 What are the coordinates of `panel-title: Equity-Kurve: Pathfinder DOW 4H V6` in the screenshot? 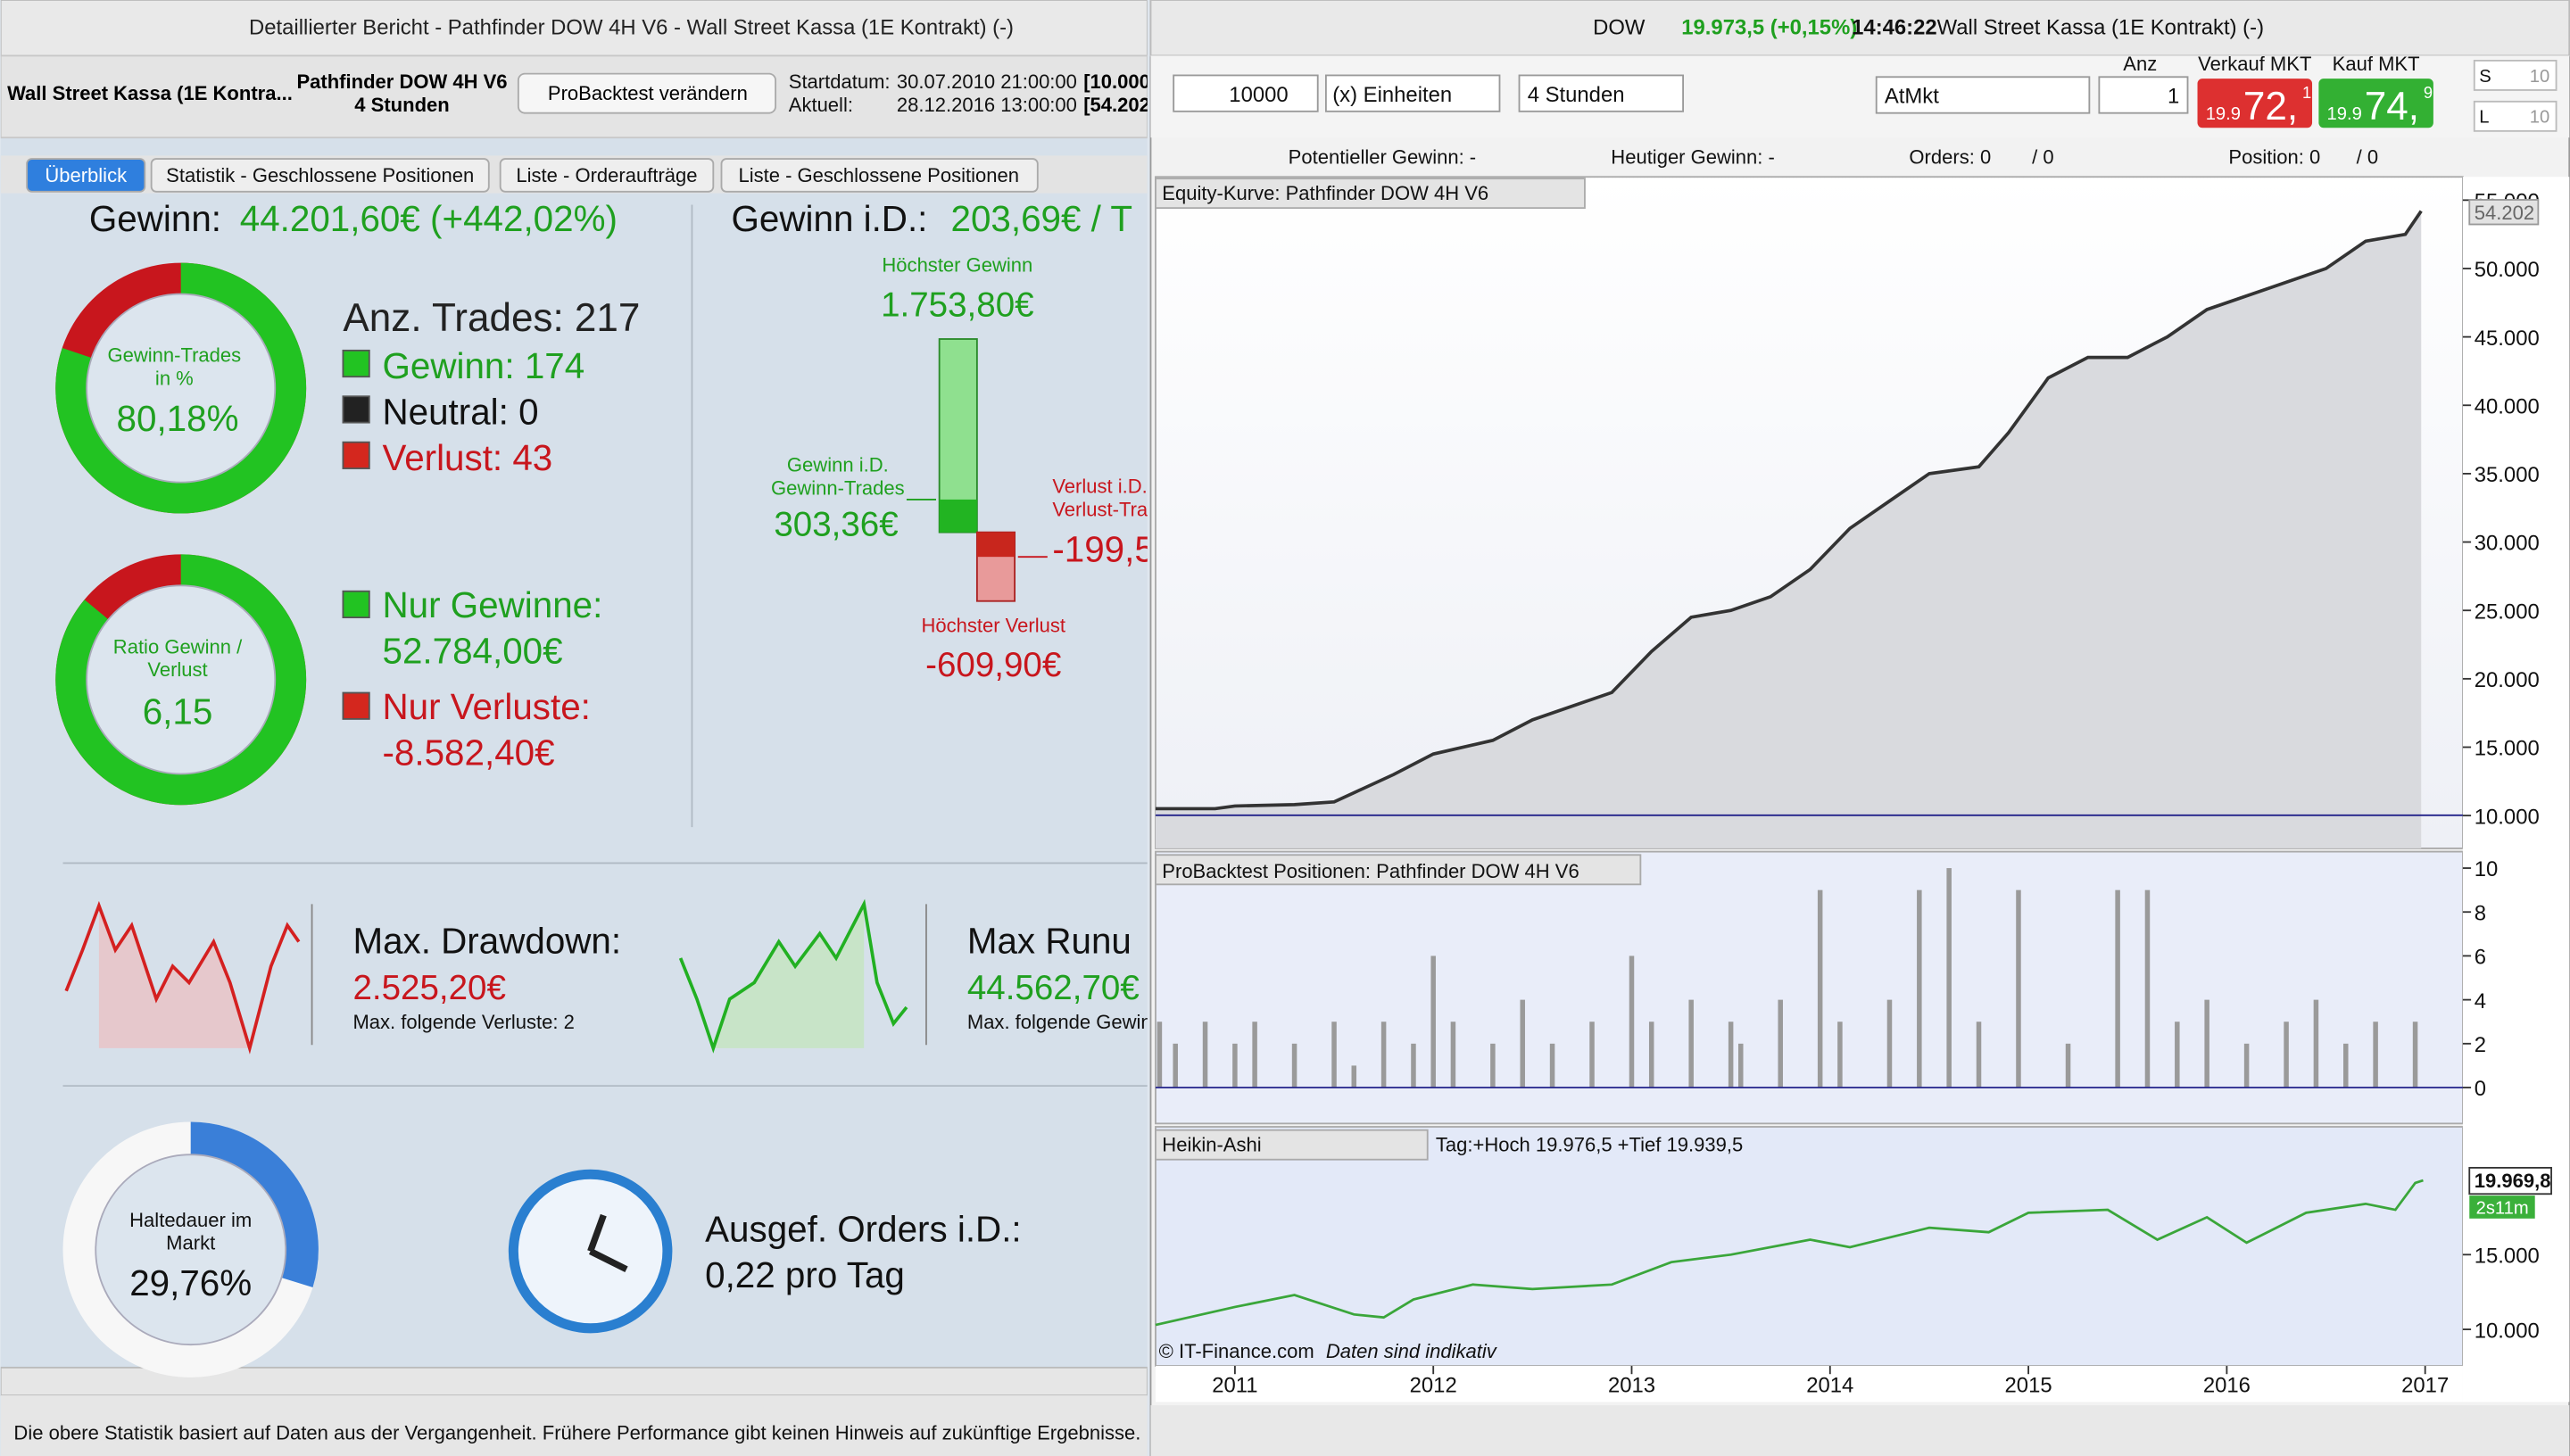 It's located at (1325, 193).